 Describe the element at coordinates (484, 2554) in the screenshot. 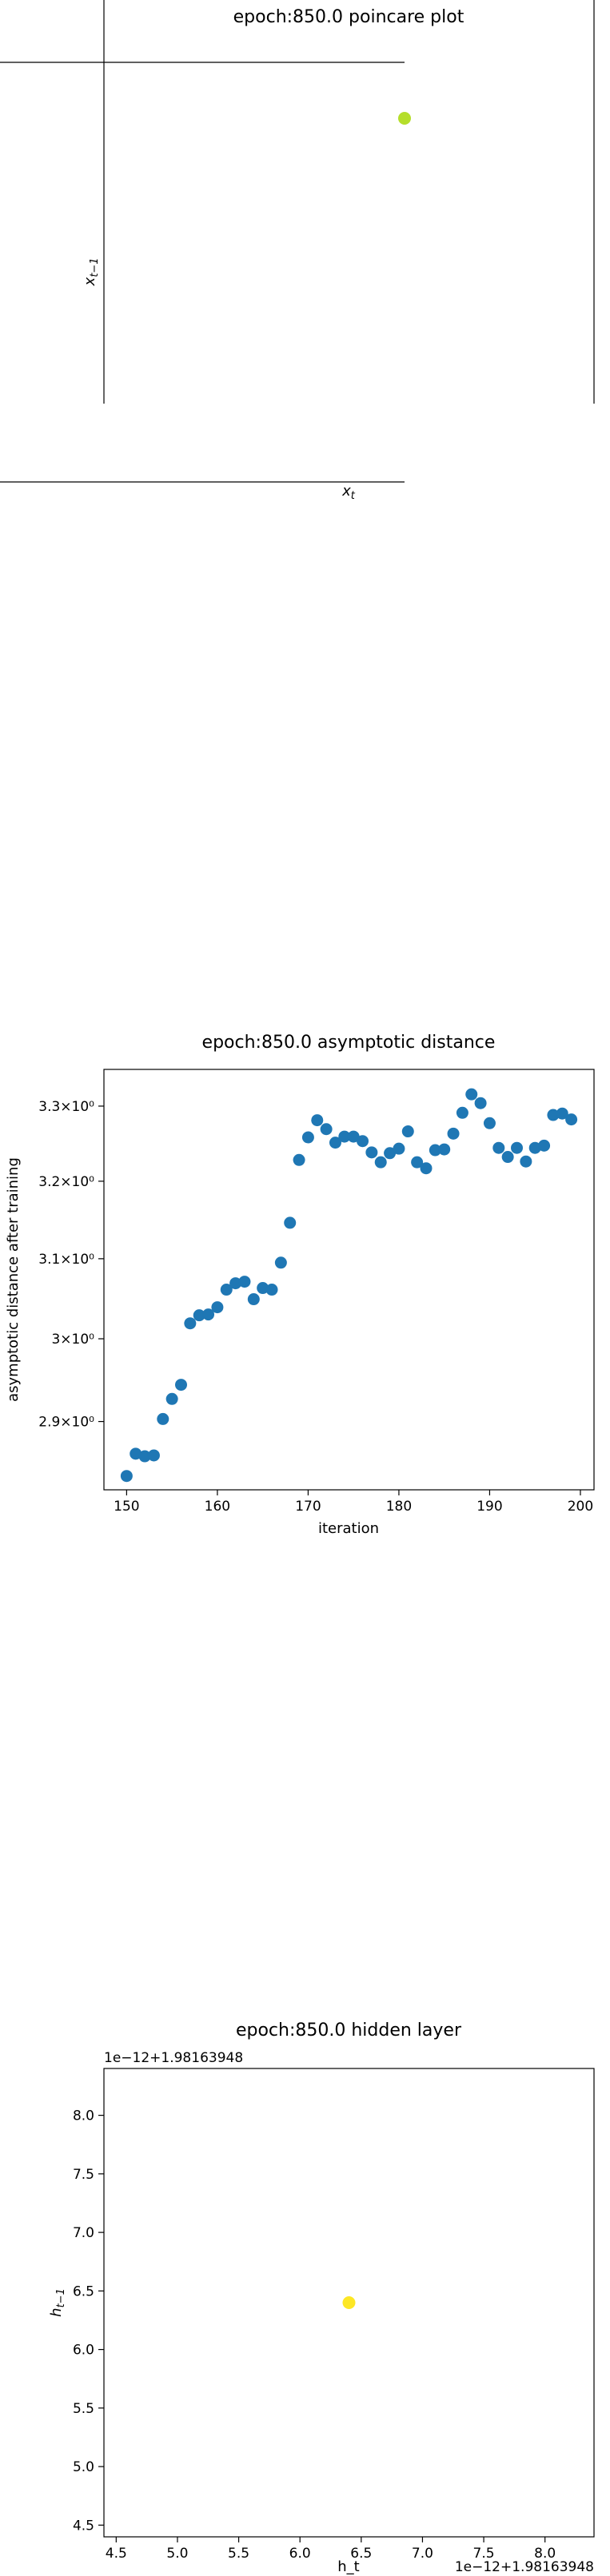

I see `hidden-layer-x-tick-label: 7.5` at that location.